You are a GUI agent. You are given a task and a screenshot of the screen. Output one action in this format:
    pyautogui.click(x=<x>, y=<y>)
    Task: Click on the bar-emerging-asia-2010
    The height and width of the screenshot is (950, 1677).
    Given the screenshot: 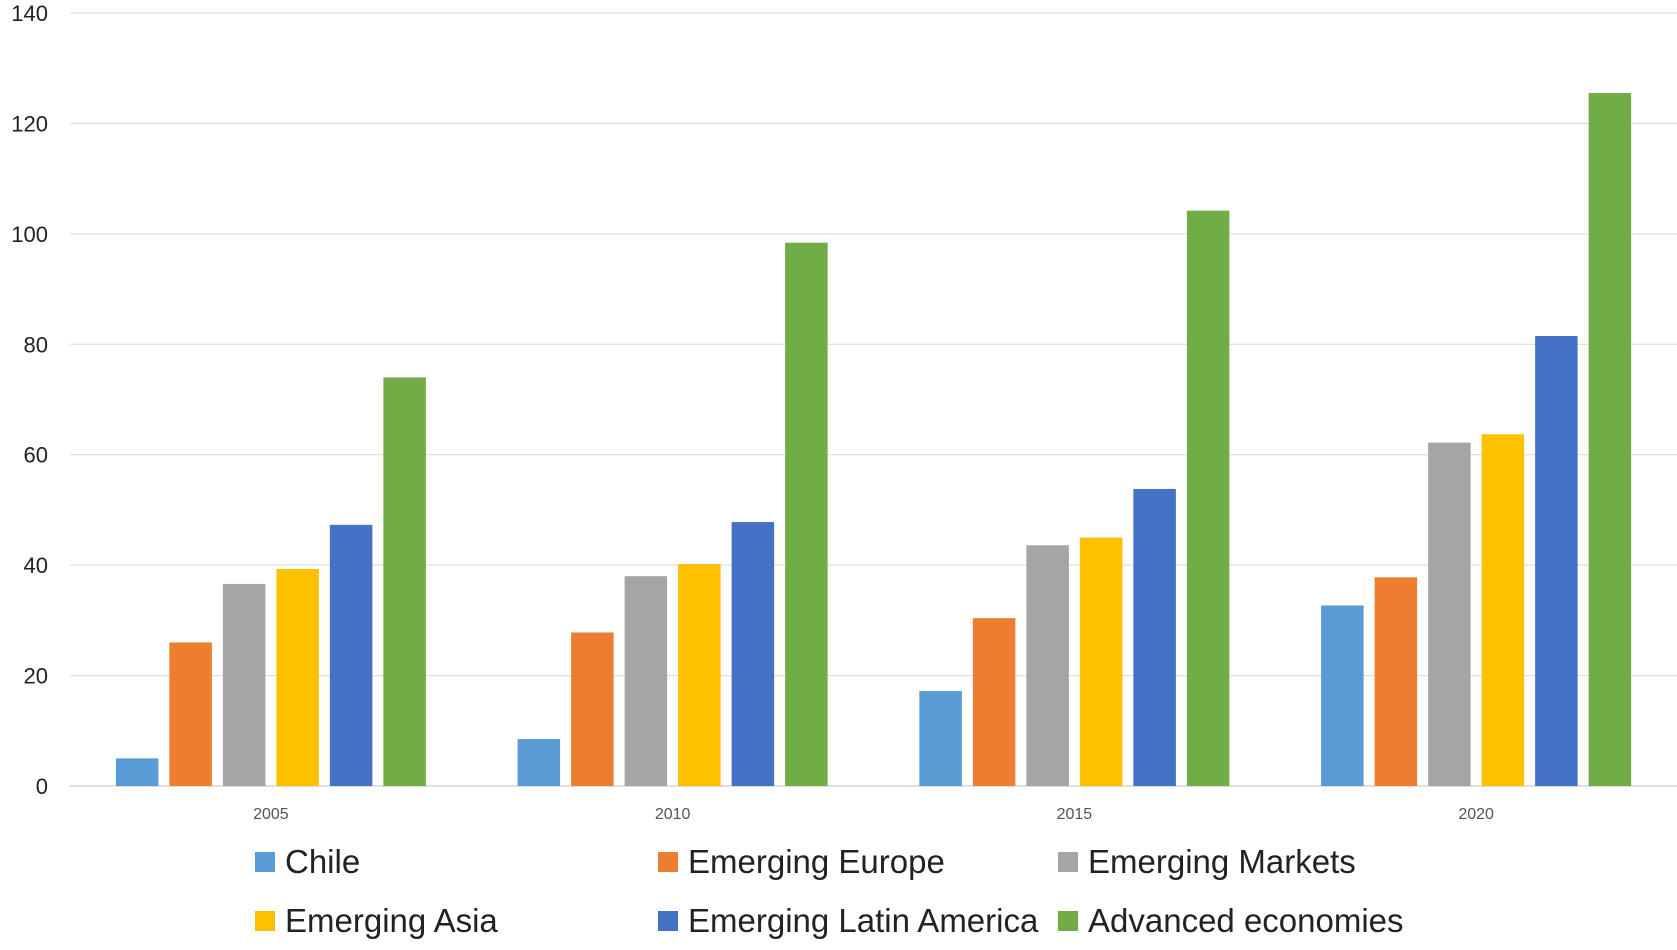 What is the action you would take?
    pyautogui.click(x=699, y=675)
    